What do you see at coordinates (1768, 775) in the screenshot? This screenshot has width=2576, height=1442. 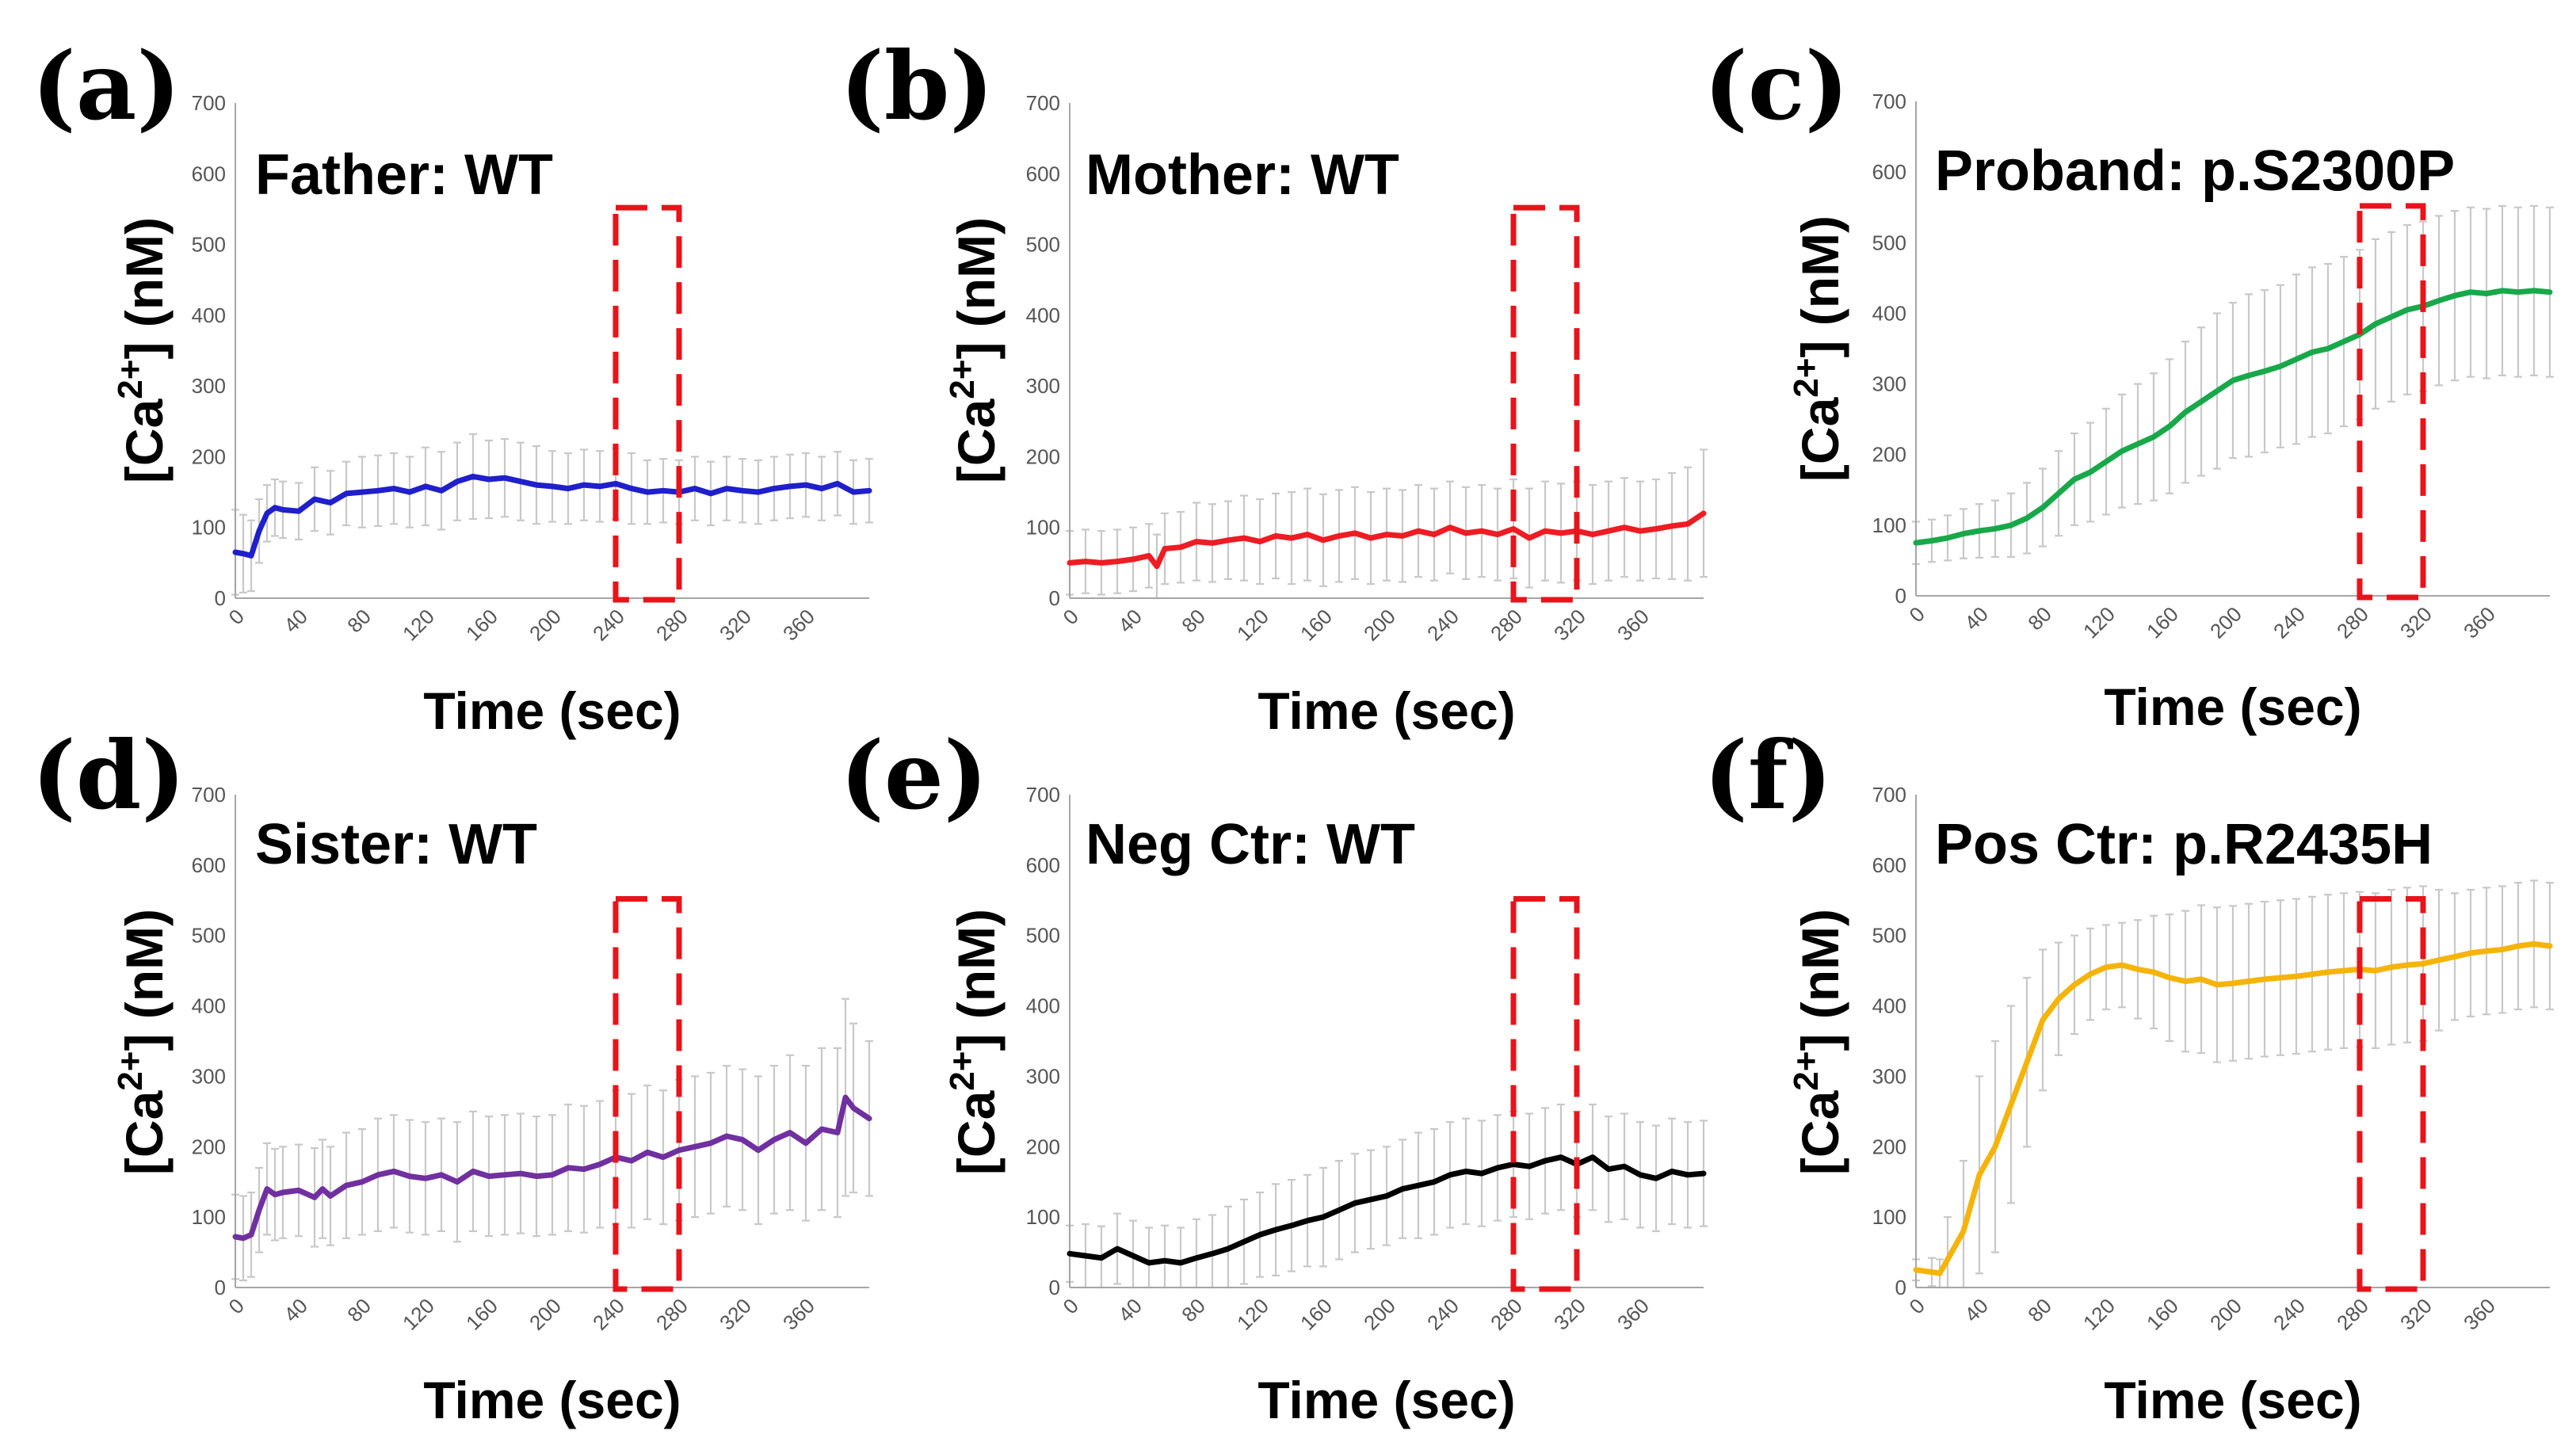 I see `panel-letter: (f)` at bounding box center [1768, 775].